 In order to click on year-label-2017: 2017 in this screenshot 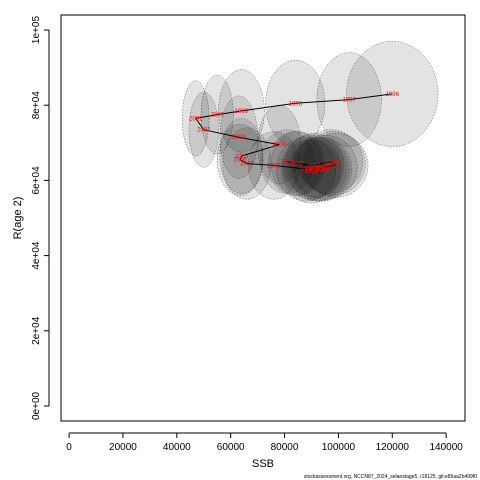, I will do `click(298, 164)`.